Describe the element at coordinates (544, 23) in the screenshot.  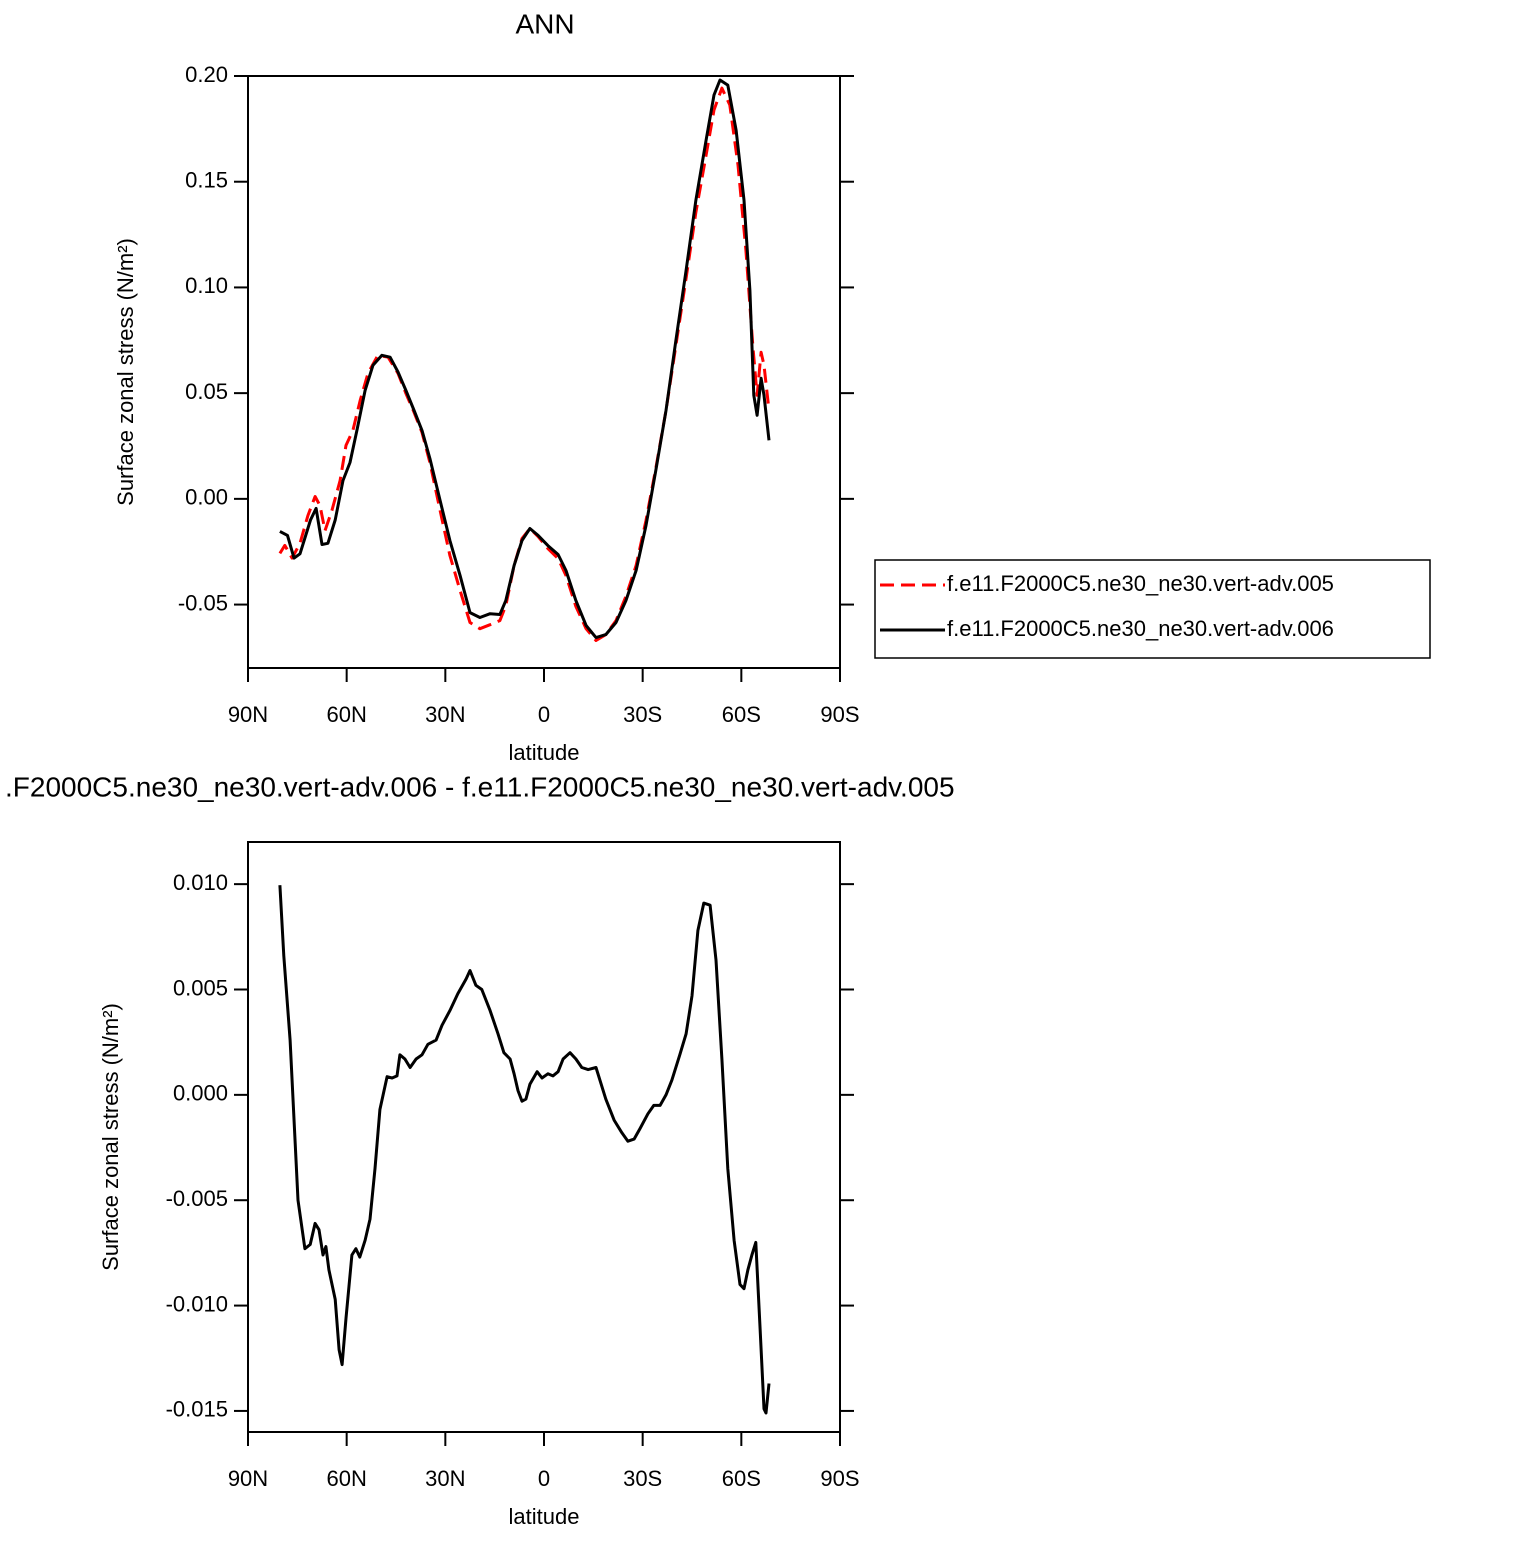
I see `chart-title: ANN` at that location.